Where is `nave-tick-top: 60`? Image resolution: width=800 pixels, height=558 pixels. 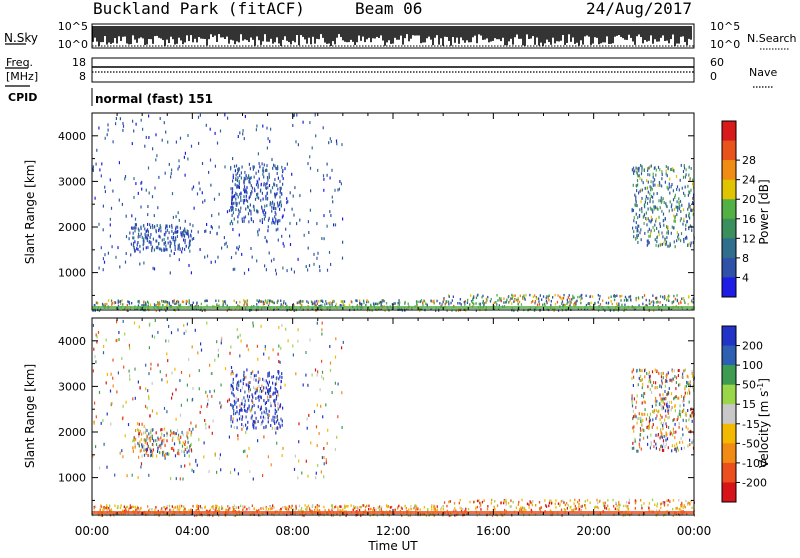
nave-tick-top: 60 is located at coordinates (717, 62).